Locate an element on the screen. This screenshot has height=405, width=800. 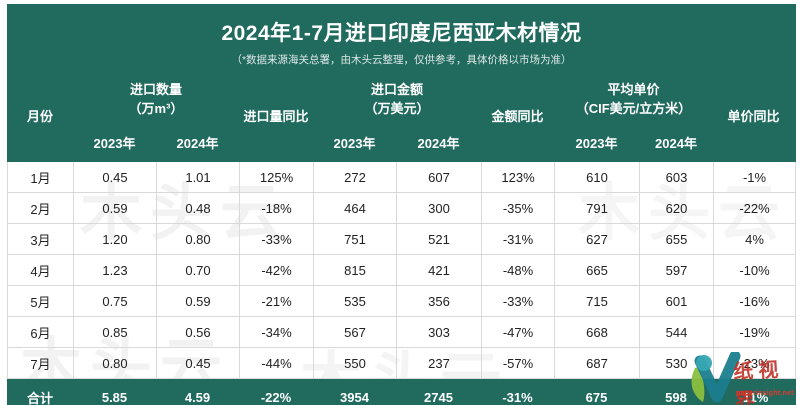
cell-qty-2023: 1.23 is located at coordinates (115, 270).